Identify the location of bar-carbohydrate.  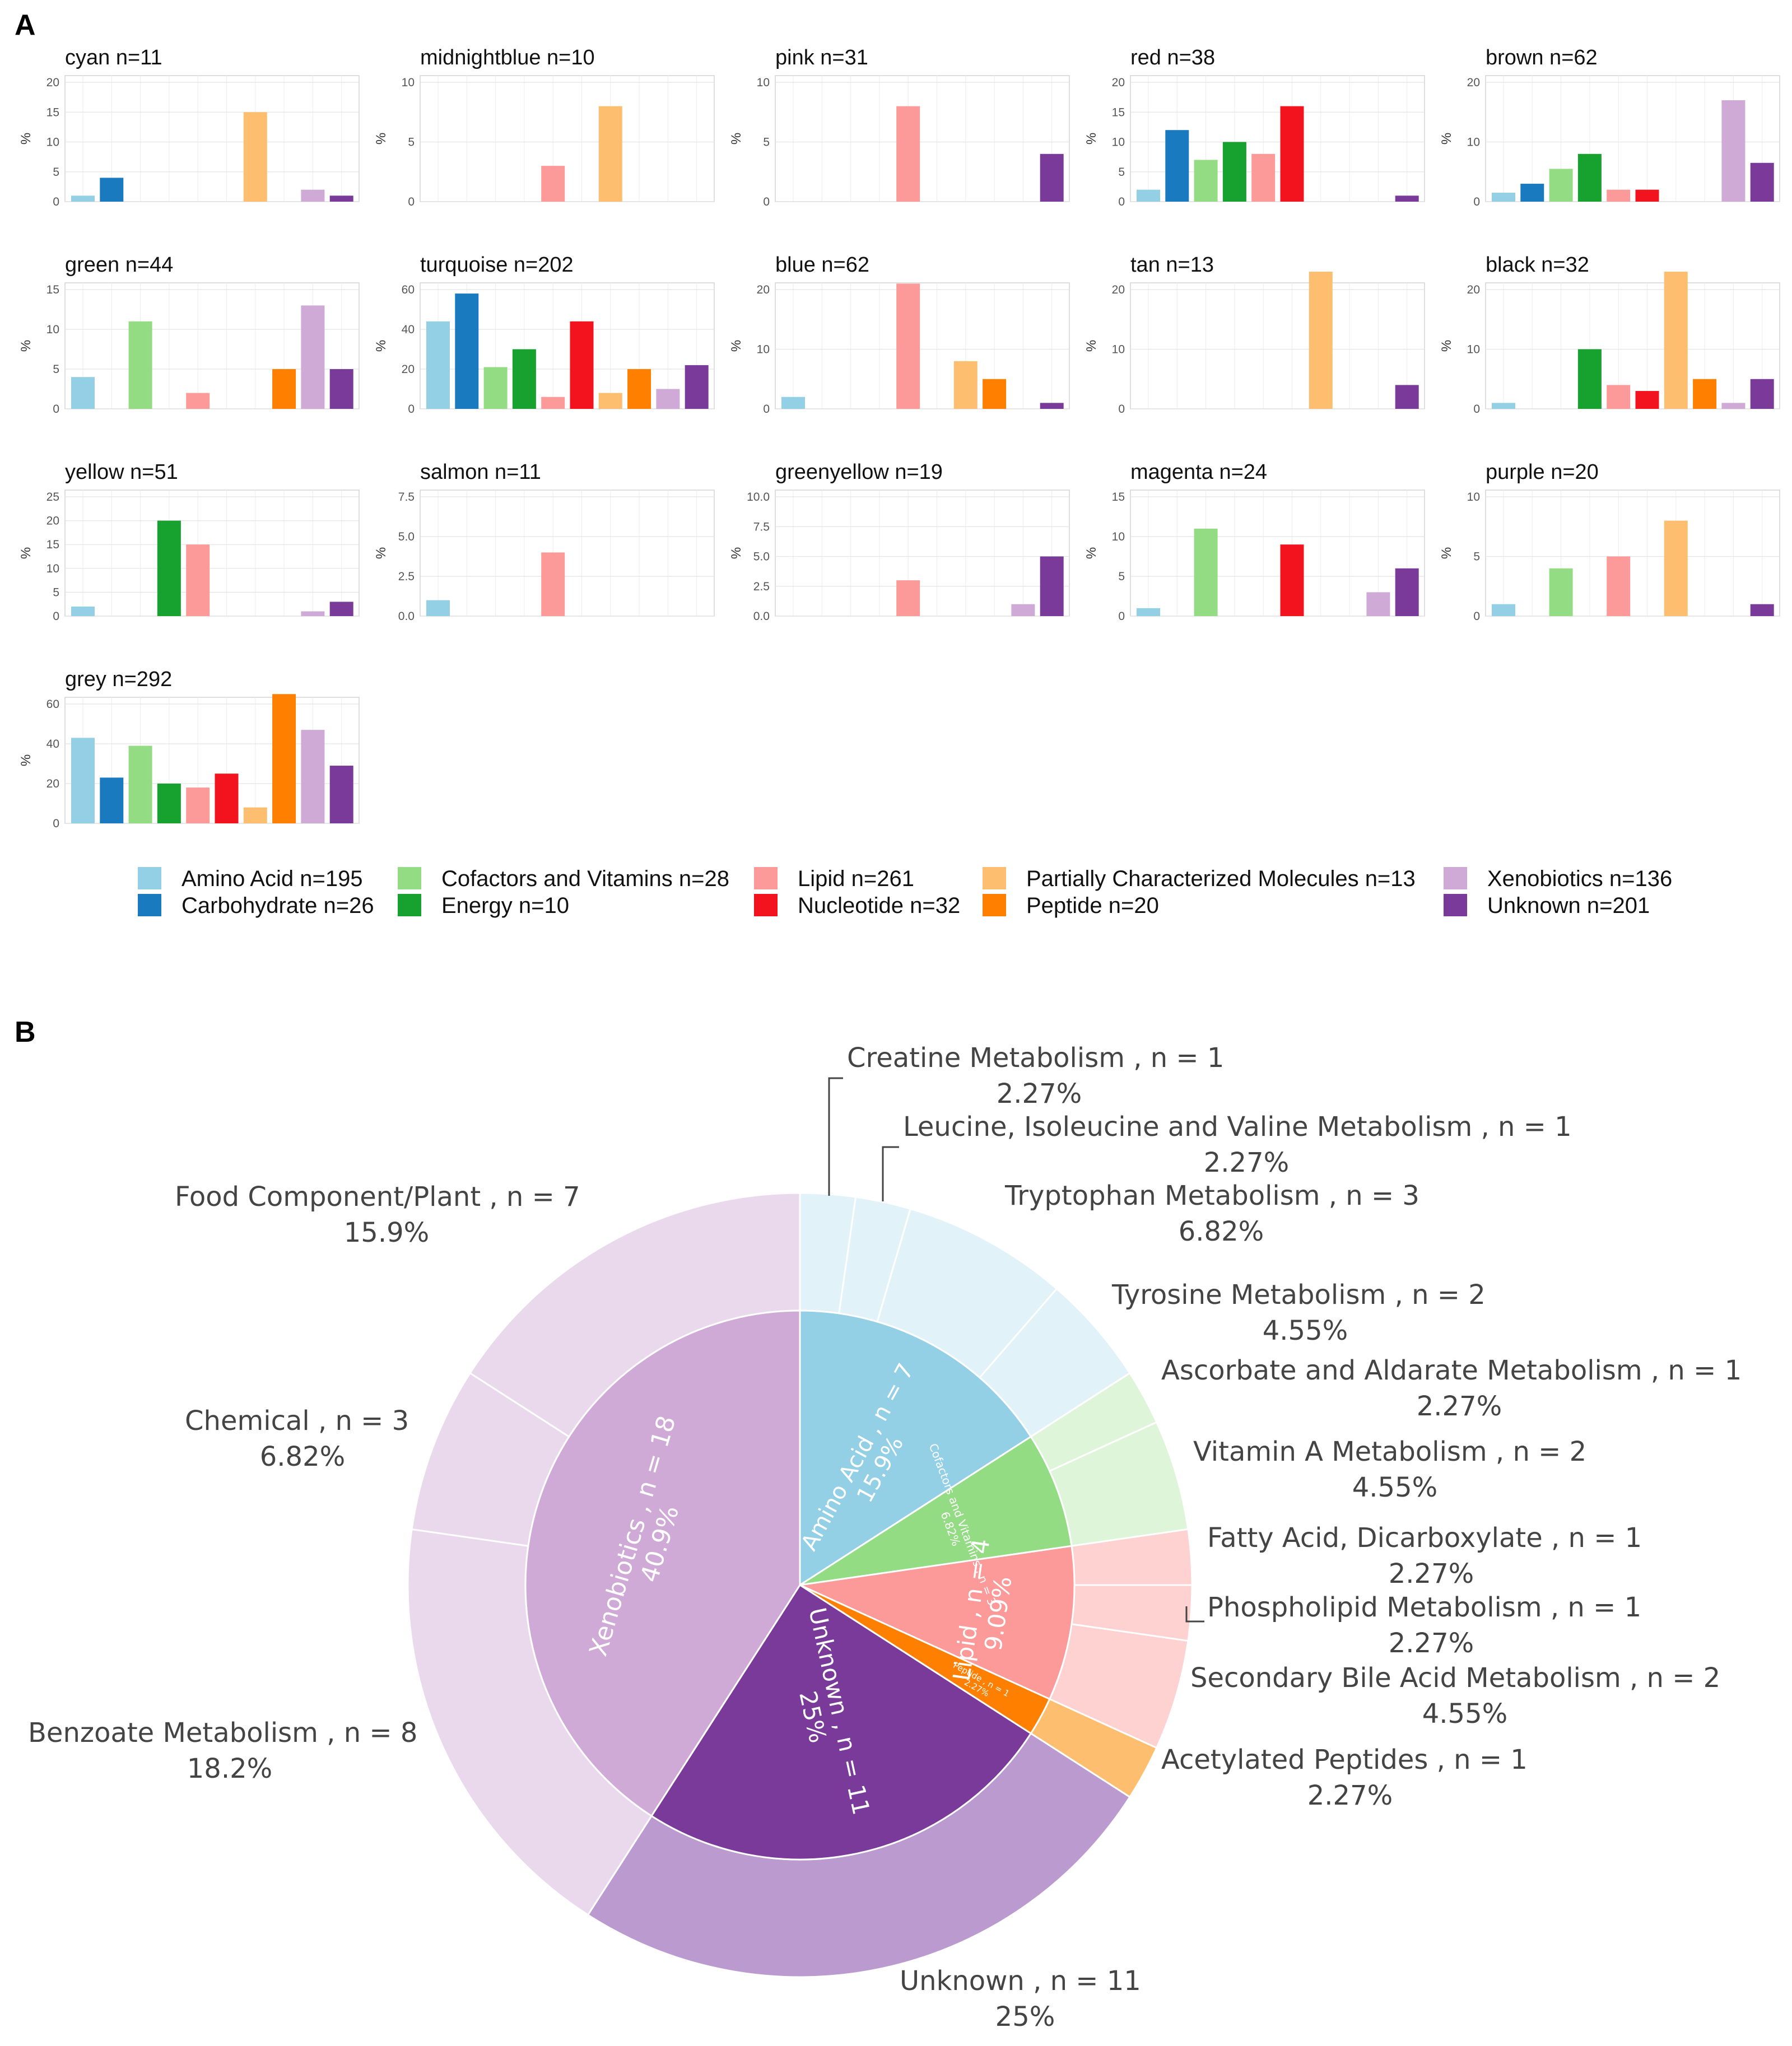
(1532, 193).